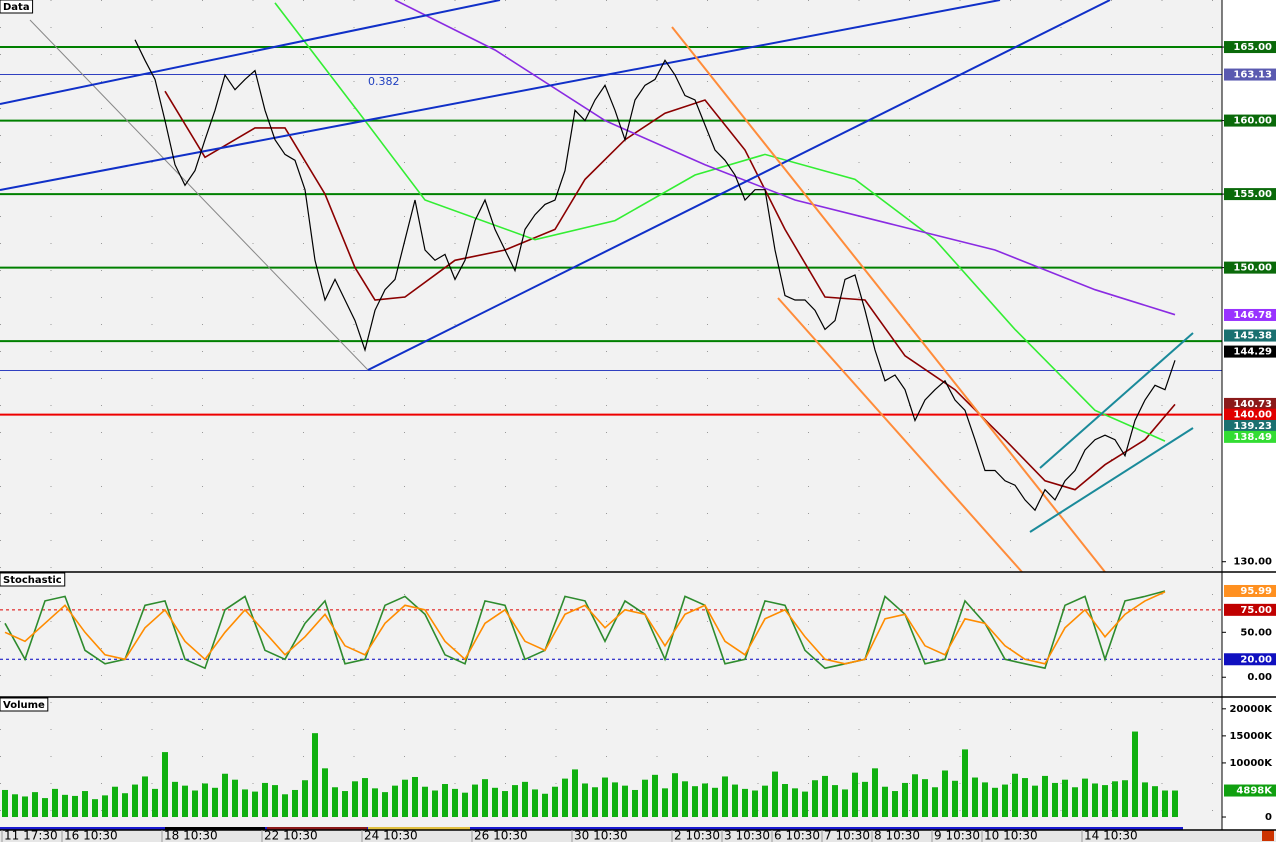  What do you see at coordinates (24, 705) in the screenshot?
I see `pane-title: Volume` at bounding box center [24, 705].